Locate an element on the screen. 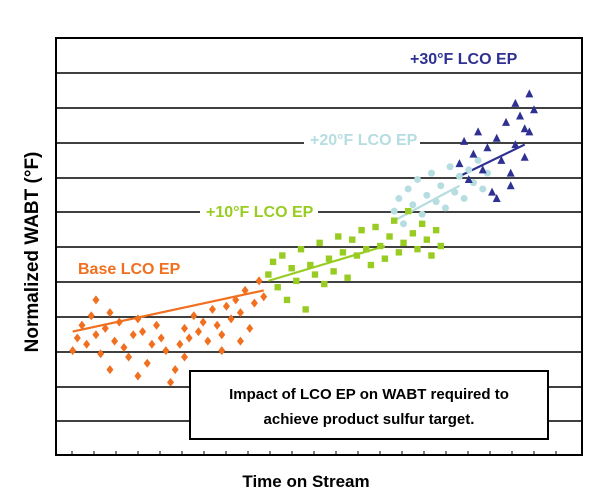 The height and width of the screenshot is (489, 613). series-label: Base LCO EP is located at coordinates (129, 269).